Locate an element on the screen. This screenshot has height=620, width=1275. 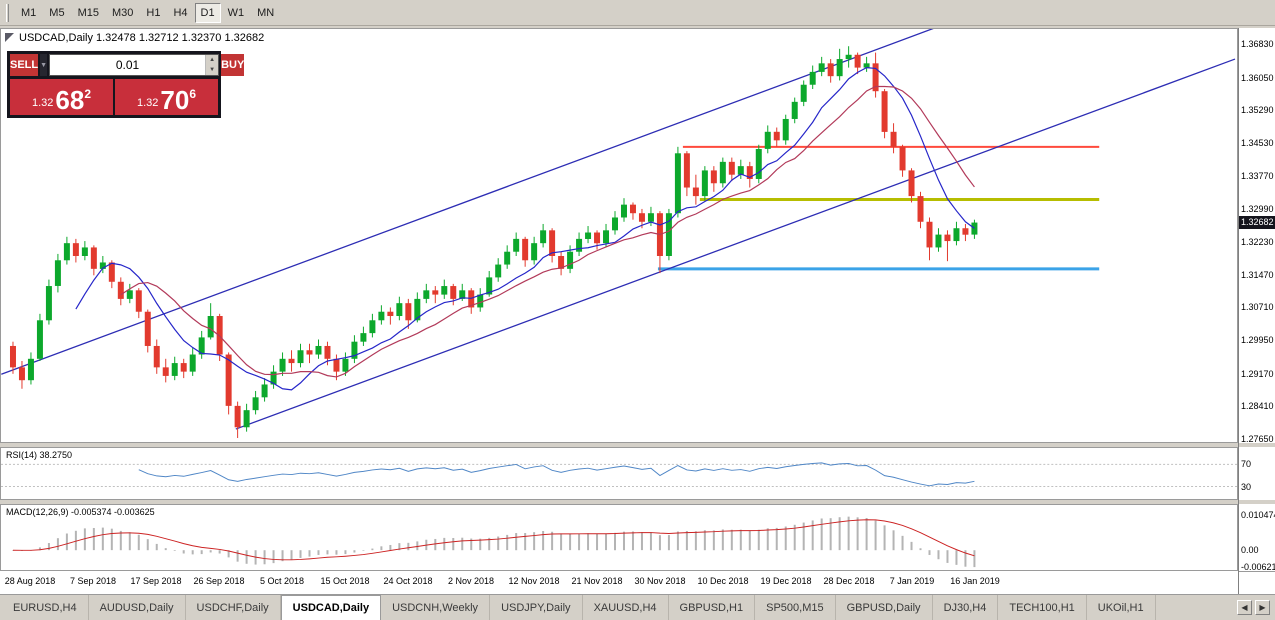
sell-button: SELL is located at coordinates (24, 65).